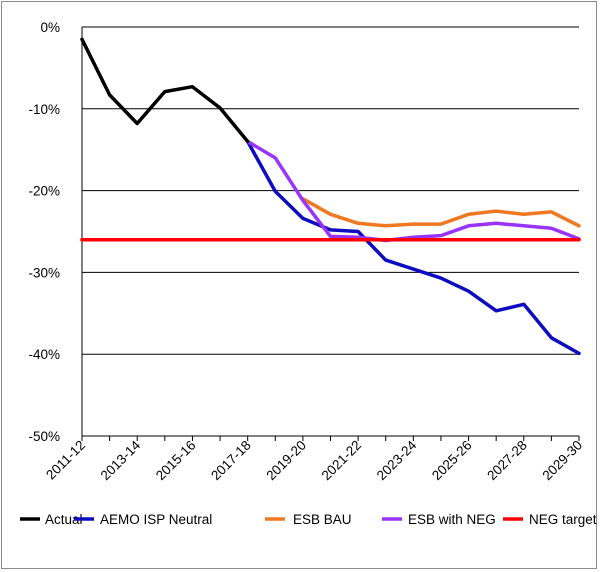 The height and width of the screenshot is (572, 600). What do you see at coordinates (452, 461) in the screenshot?
I see `x-tick-label: 2025-26` at bounding box center [452, 461].